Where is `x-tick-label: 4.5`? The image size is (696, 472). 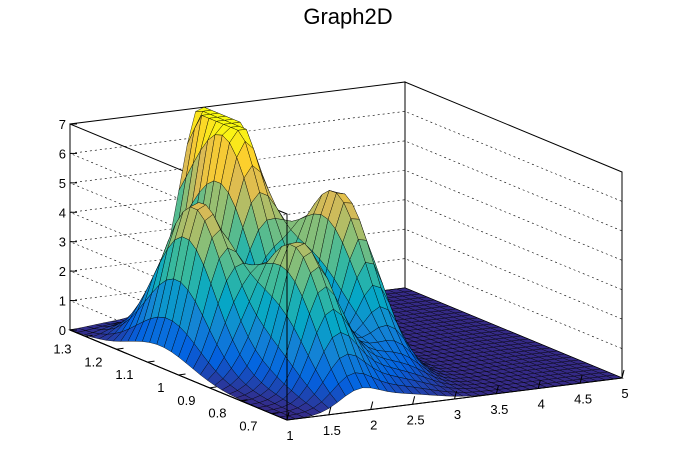
x-tick-label: 4.5 is located at coordinates (583, 398).